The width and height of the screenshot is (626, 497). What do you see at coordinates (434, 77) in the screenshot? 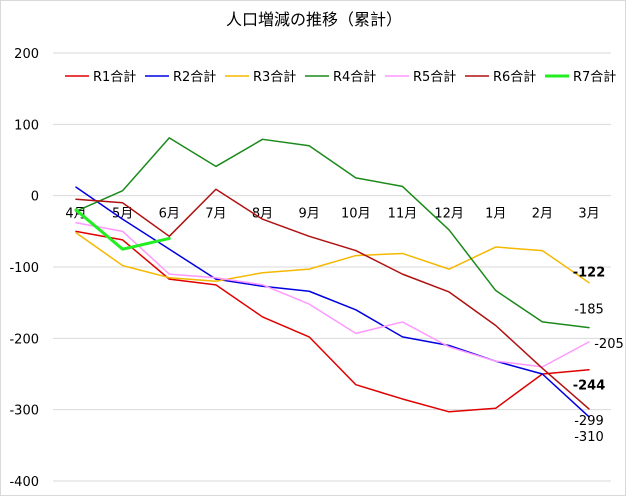
I see `legend-label-5: R5合計` at bounding box center [434, 77].